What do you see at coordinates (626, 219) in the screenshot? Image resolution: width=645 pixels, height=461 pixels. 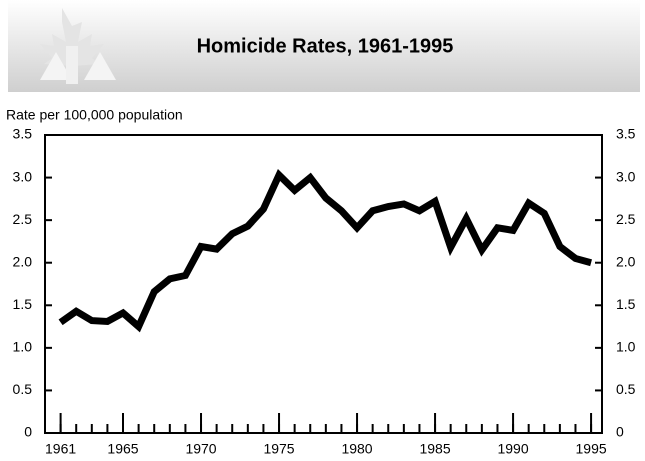 I see `y2-tick-label: 2.5` at bounding box center [626, 219].